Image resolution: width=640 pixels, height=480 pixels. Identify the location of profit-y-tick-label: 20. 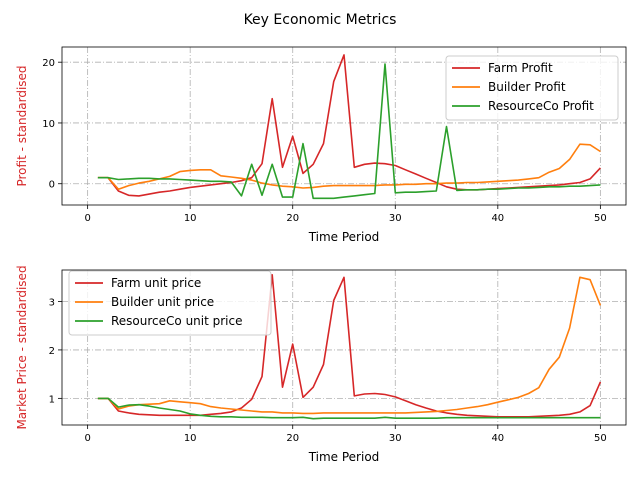
(48, 63).